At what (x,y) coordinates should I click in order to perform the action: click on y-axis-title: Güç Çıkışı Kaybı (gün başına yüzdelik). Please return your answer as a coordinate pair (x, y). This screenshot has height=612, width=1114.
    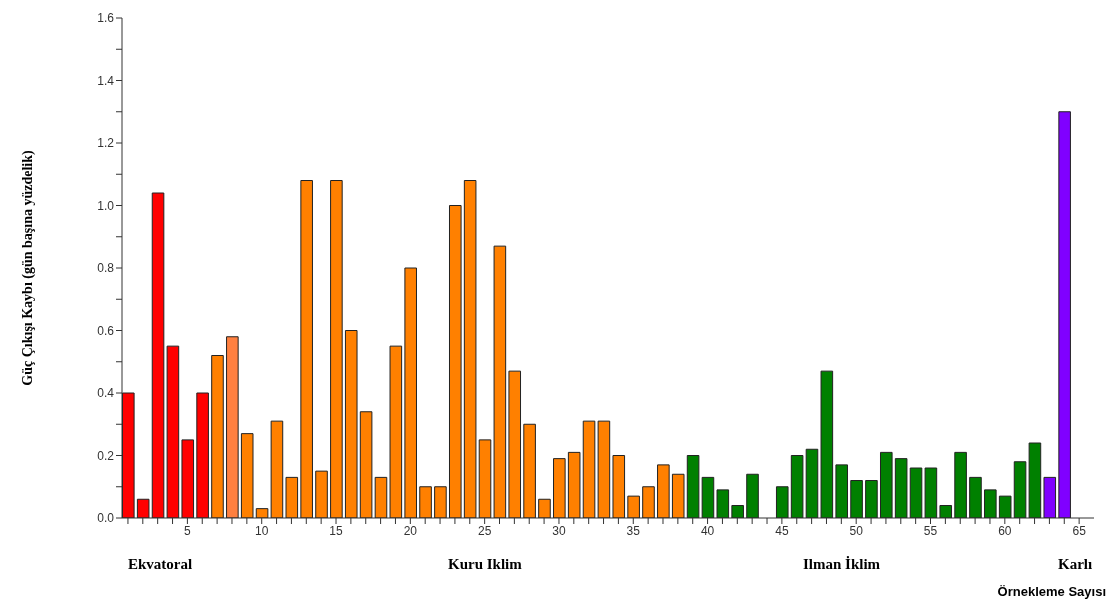
    Looking at the image, I should click on (28, 268).